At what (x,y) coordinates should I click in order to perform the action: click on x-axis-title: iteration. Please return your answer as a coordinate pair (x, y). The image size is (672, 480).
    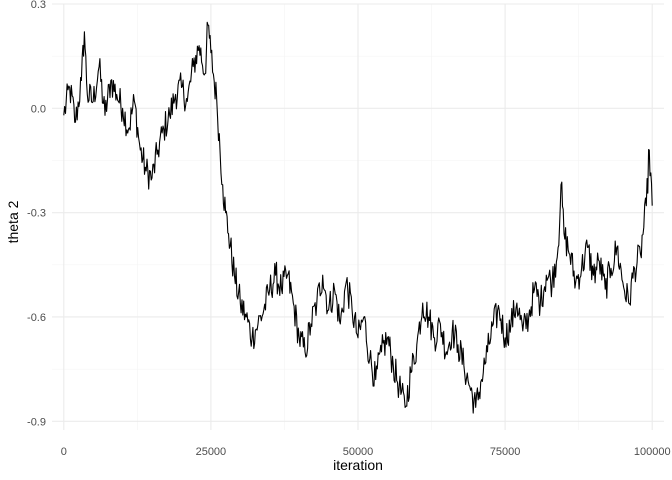
    Looking at the image, I should click on (358, 465).